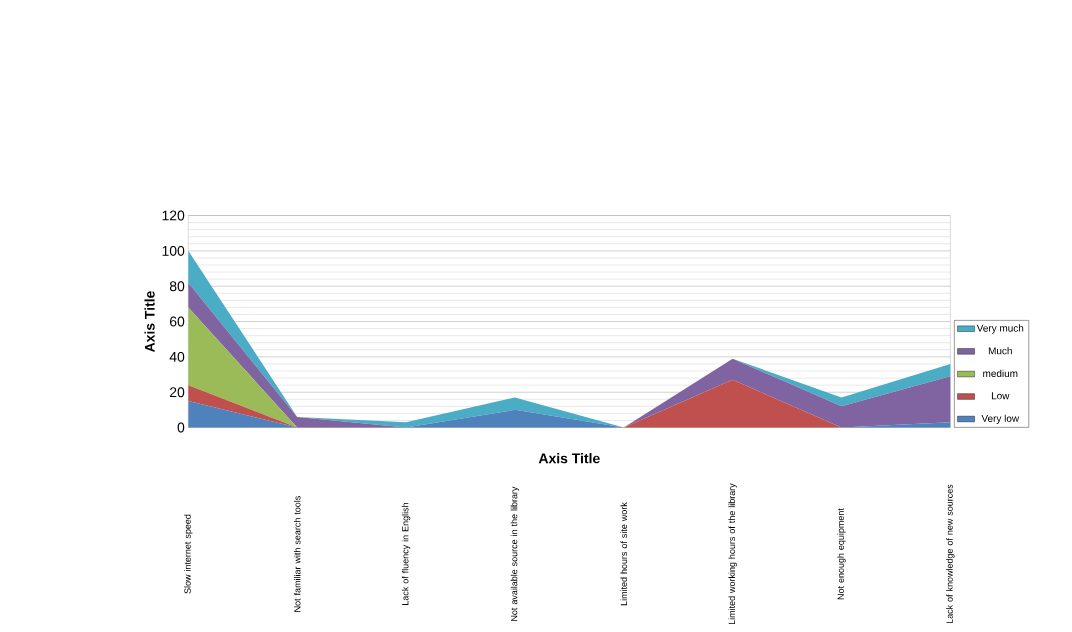  I want to click on y-tick-label: 0, so click(181, 427).